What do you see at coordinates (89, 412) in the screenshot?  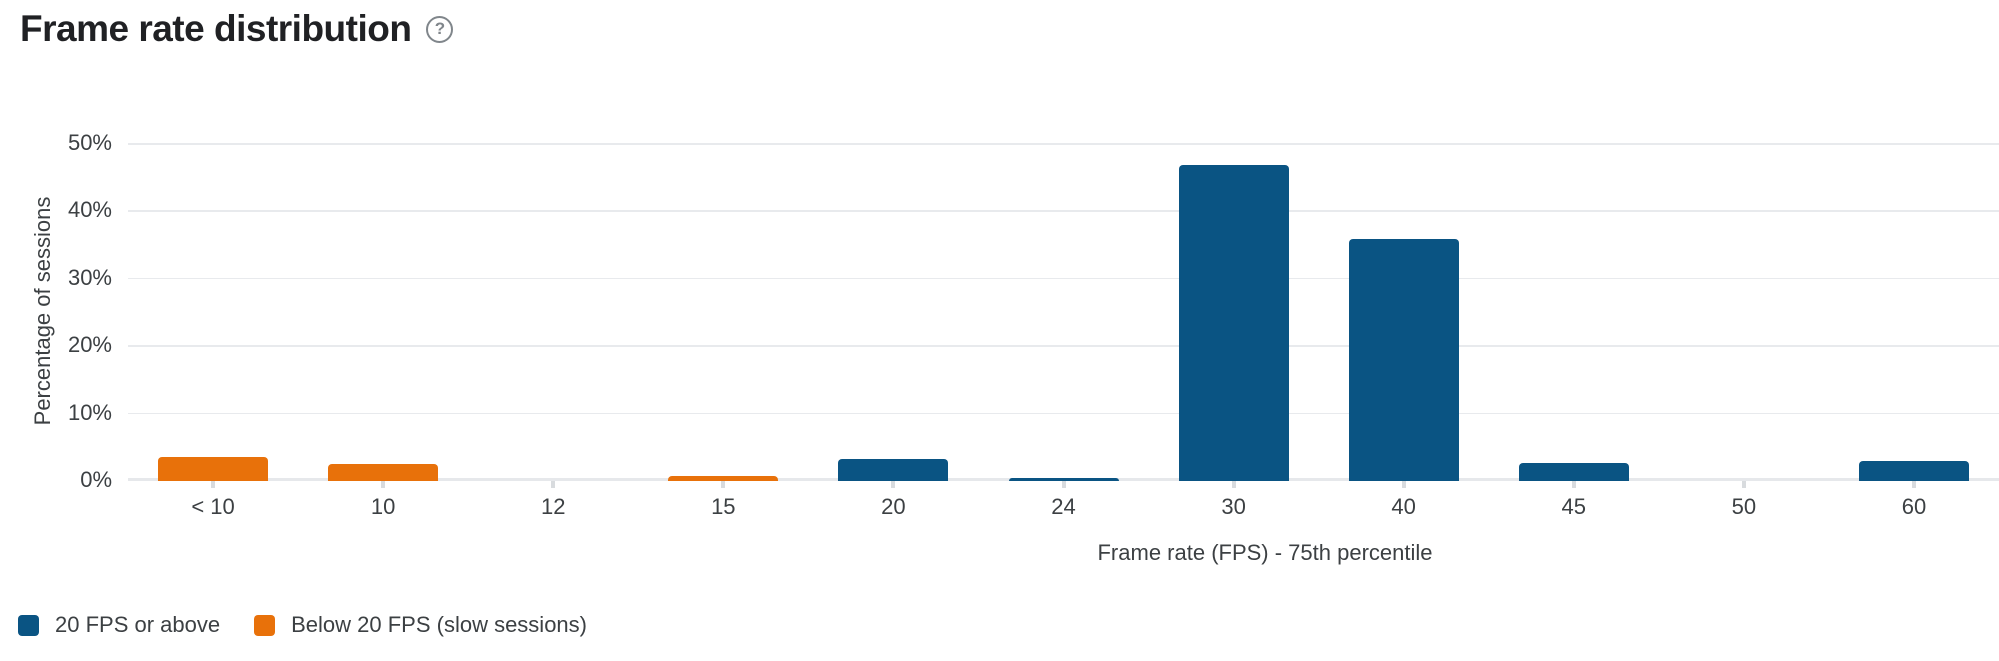 I see `y-tick-label: 10%` at bounding box center [89, 412].